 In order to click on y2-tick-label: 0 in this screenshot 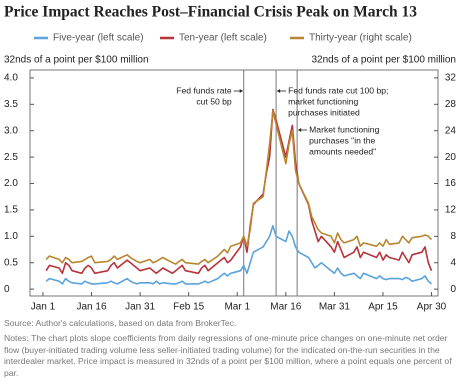, I will do `click(453, 289)`.